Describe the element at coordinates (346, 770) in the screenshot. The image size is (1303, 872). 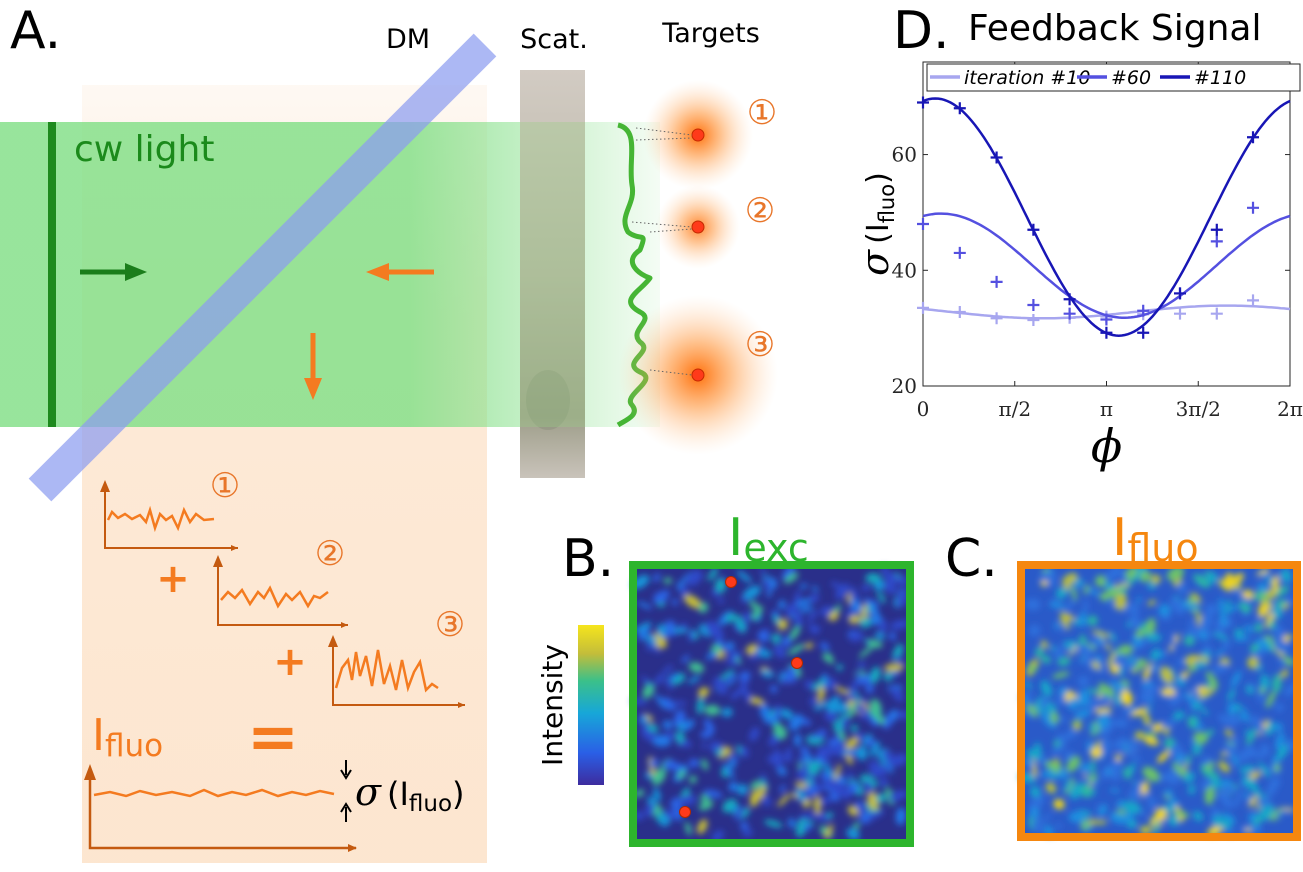
I see `sigma-arrow-top` at that location.